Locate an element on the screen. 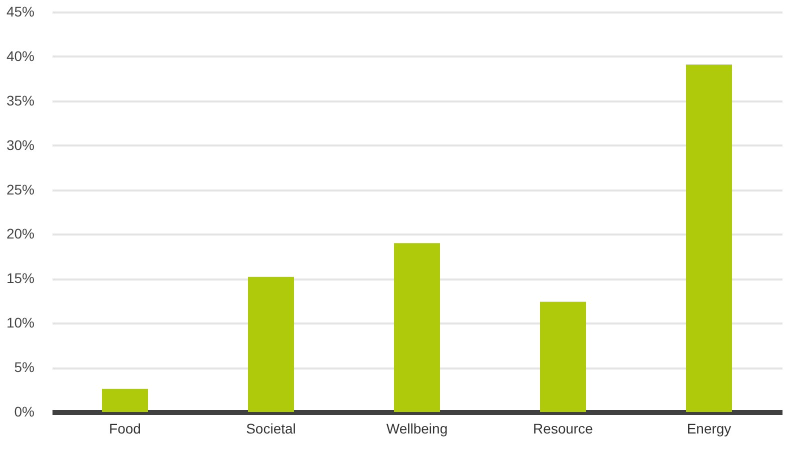 The width and height of the screenshot is (802, 460). y-tick-label: 45% is located at coordinates (20, 12).